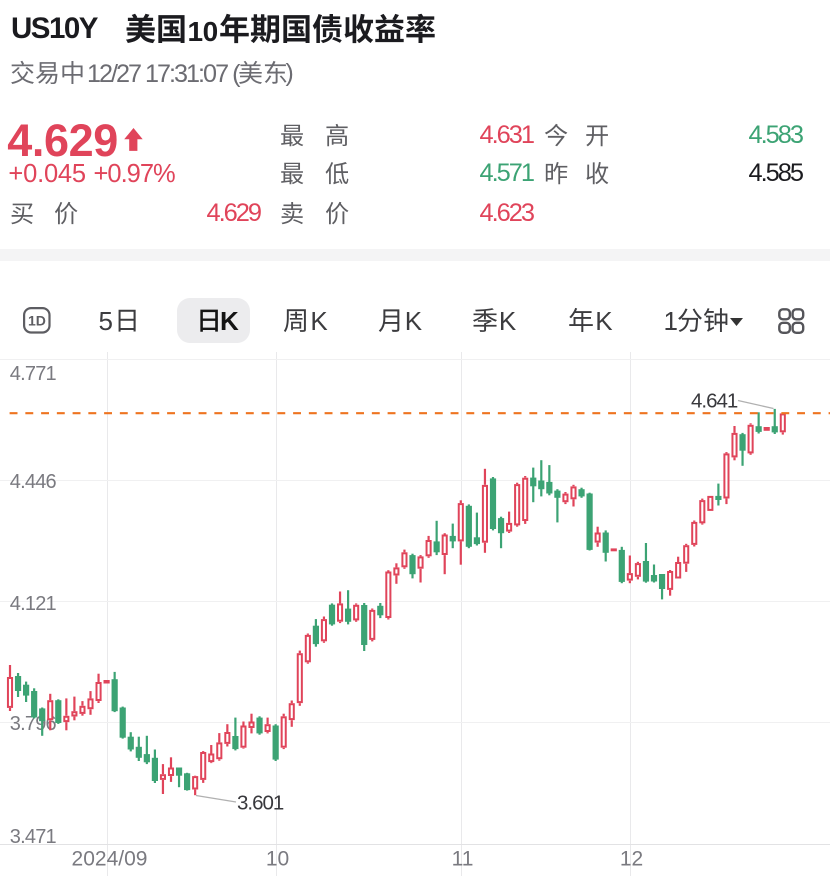 The image size is (830, 876). What do you see at coordinates (33, 604) in the screenshot?
I see `svg-text: 4.121` at bounding box center [33, 604].